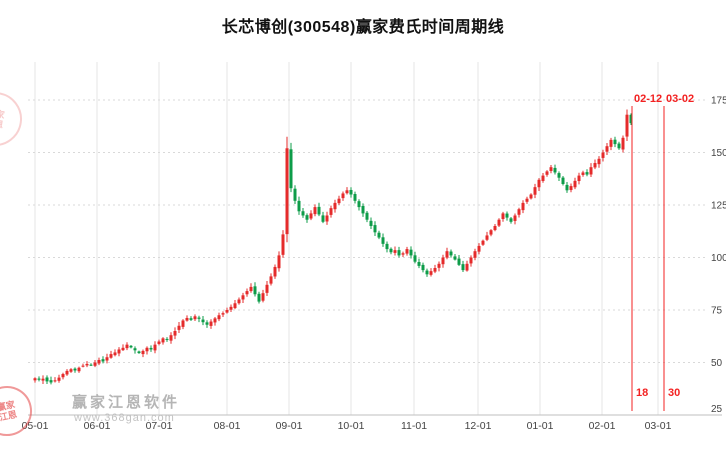  Describe the element at coordinates (718, 206) in the screenshot. I see `y-axis-label: 125` at that location.